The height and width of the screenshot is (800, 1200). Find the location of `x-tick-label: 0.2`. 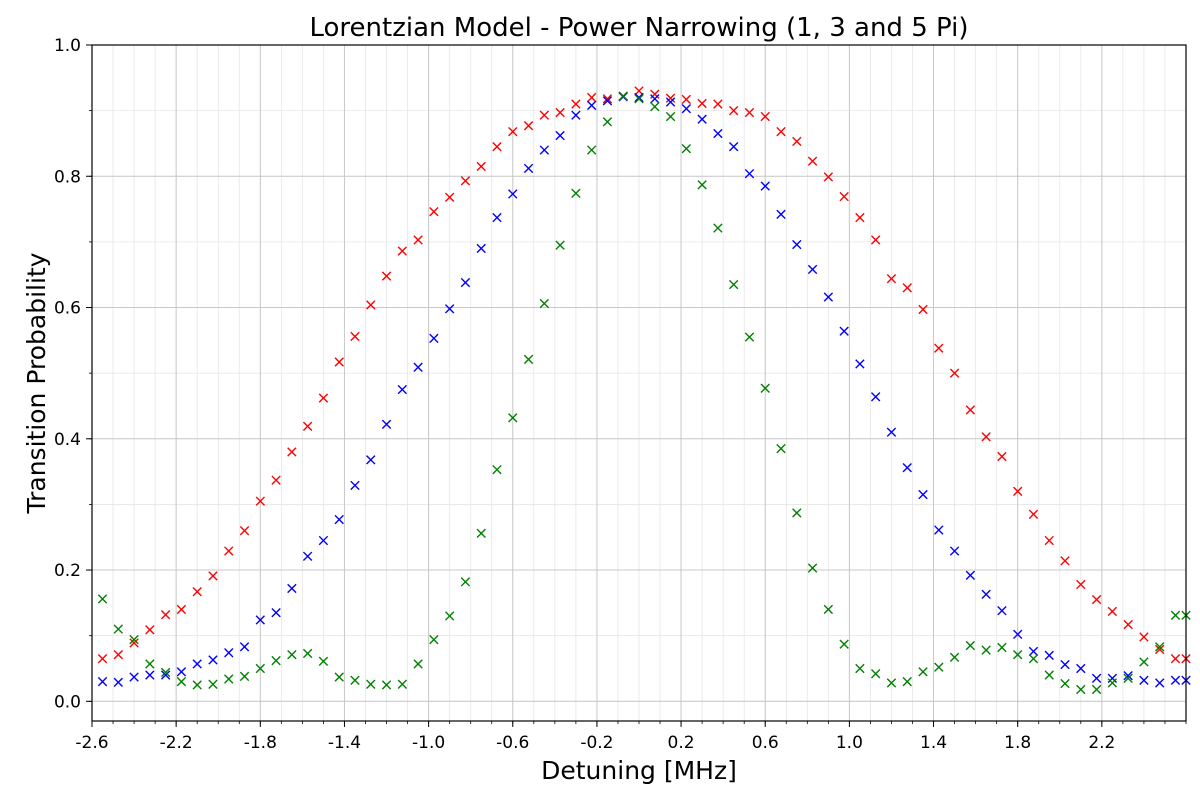

x-tick-label: 0.2 is located at coordinates (681, 743).